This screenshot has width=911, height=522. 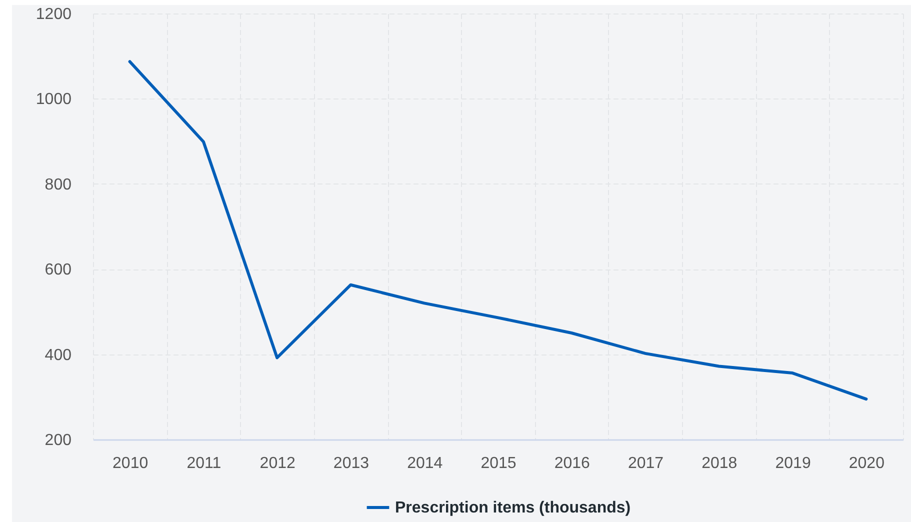 What do you see at coordinates (54, 99) in the screenshot?
I see `y-tick-label: 1000` at bounding box center [54, 99].